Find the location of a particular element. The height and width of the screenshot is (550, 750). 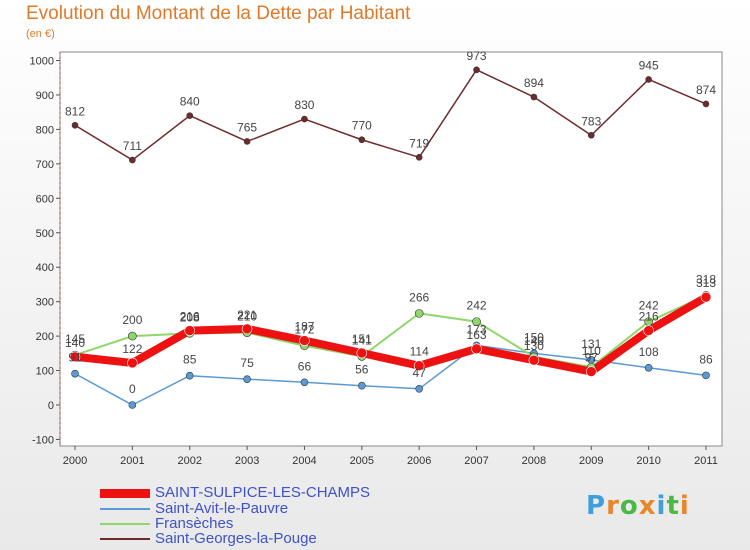

data-label: 141 is located at coordinates (362, 340).